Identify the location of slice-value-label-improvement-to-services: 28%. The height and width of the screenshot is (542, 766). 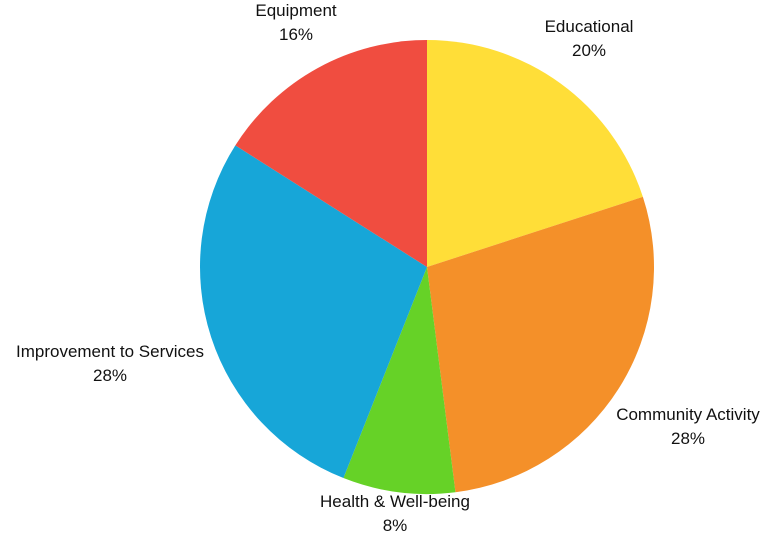
(110, 375).